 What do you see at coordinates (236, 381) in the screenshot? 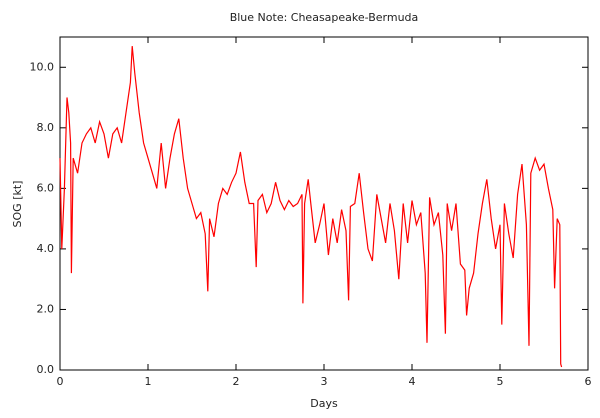
I see `x-tick-label: 2` at bounding box center [236, 381].